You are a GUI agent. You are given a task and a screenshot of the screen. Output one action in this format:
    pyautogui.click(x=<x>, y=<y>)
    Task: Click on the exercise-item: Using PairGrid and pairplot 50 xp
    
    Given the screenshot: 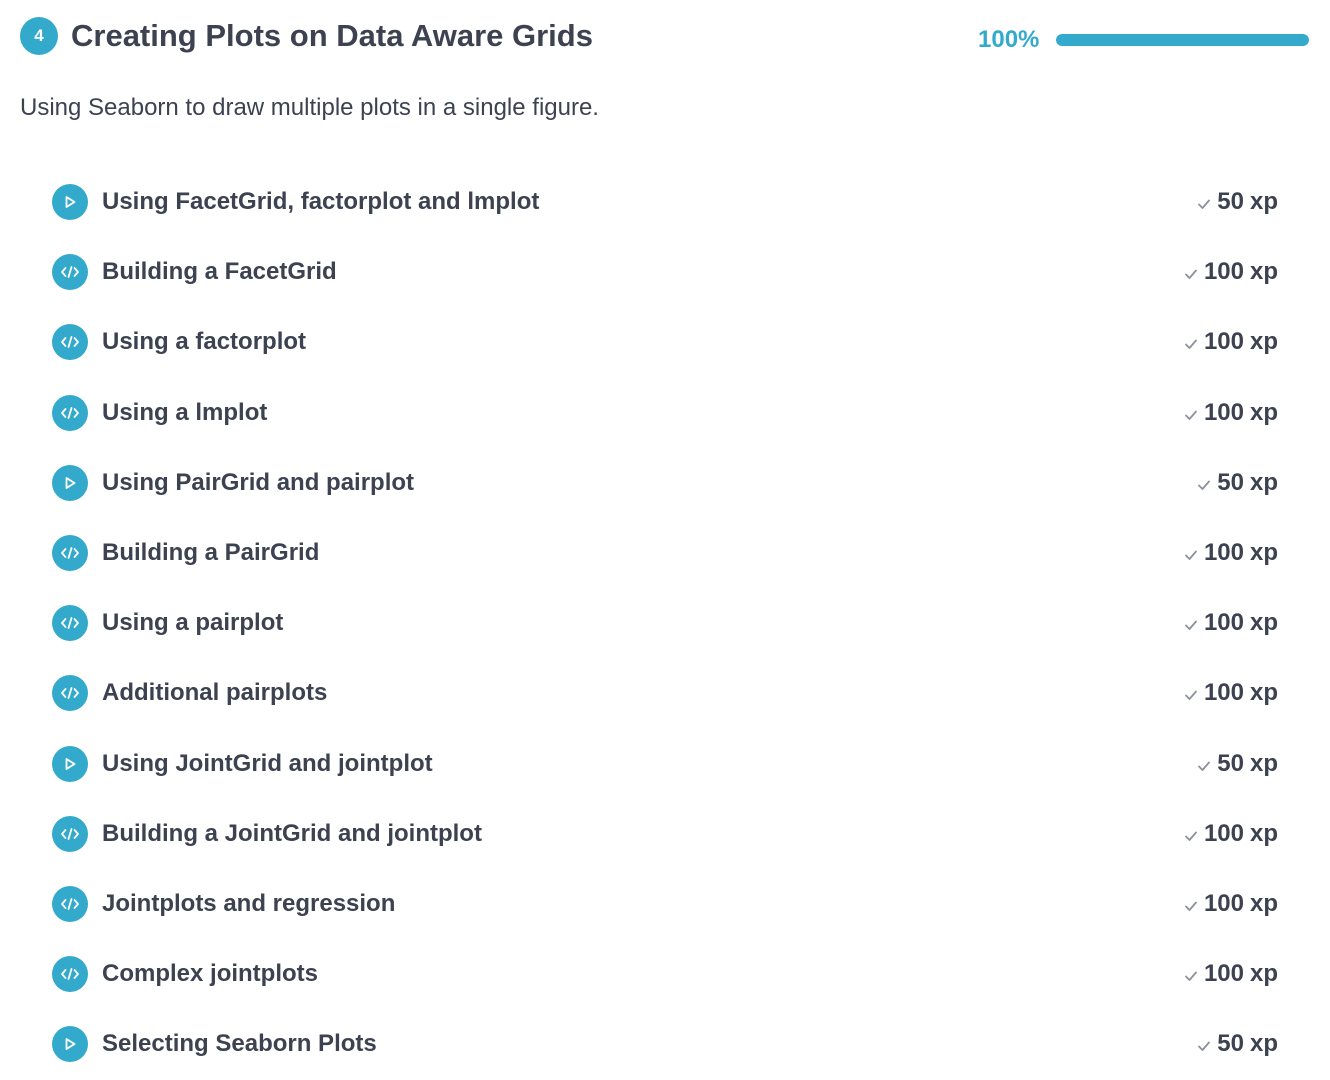 What is the action you would take?
    pyautogui.click(x=665, y=483)
    